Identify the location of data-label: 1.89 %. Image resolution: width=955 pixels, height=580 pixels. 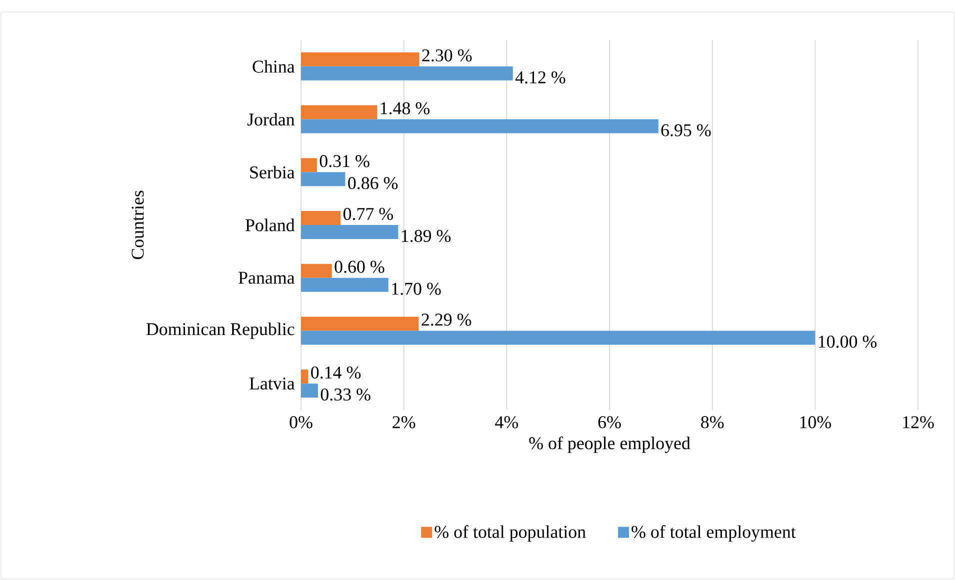
(426, 236).